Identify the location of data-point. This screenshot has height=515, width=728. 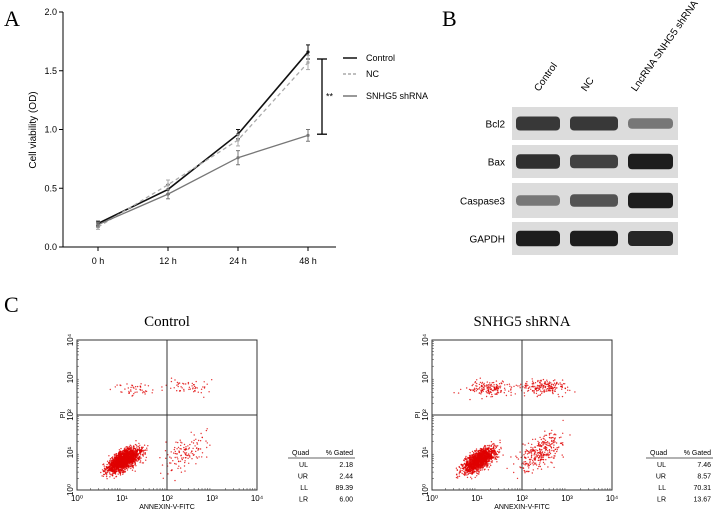
(238, 158).